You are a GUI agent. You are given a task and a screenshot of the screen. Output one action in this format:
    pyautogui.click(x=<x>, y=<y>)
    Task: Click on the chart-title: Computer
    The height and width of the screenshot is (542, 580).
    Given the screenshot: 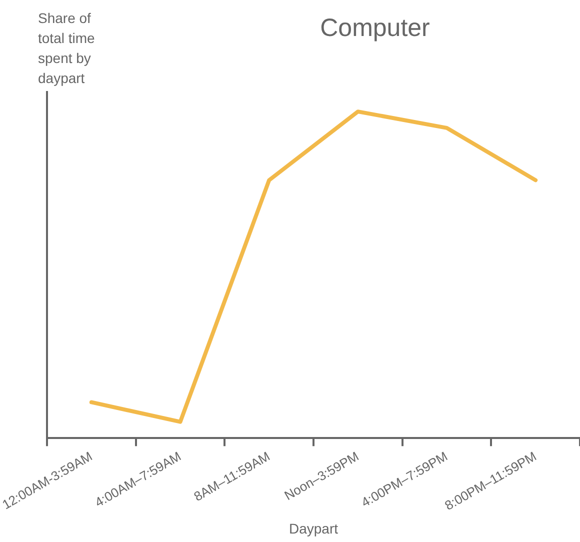 What is the action you would take?
    pyautogui.click(x=375, y=28)
    